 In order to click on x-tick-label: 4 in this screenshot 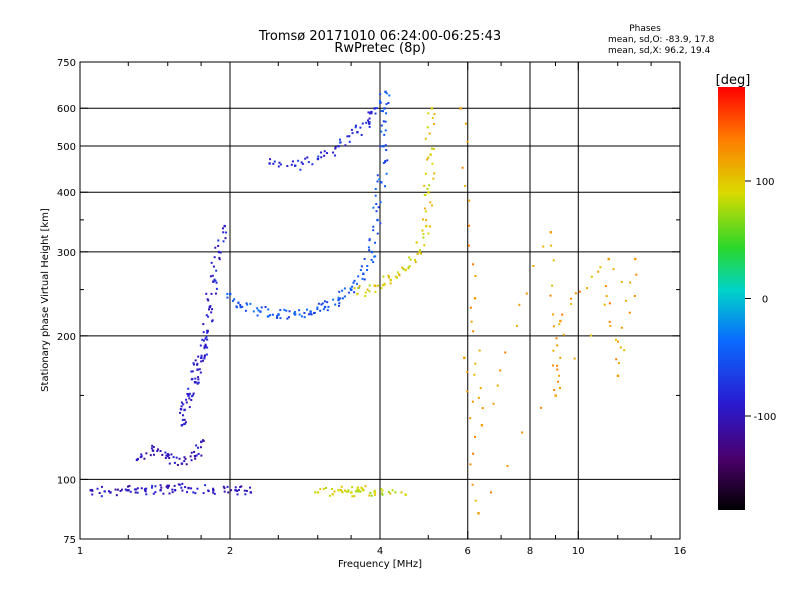, I will do `click(380, 551)`.